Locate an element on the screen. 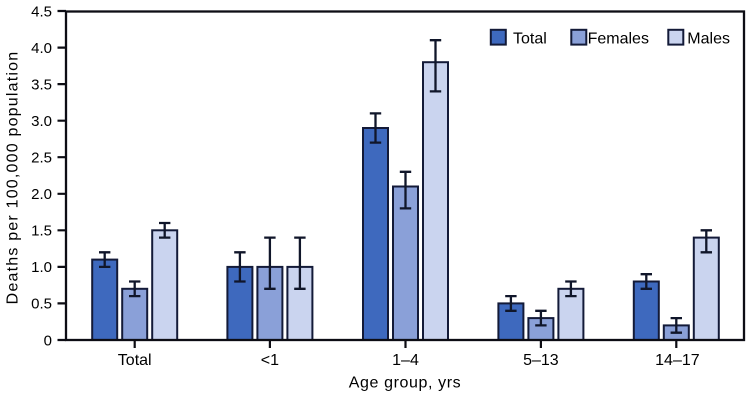  svg-text: 0.5 is located at coordinates (41, 304).